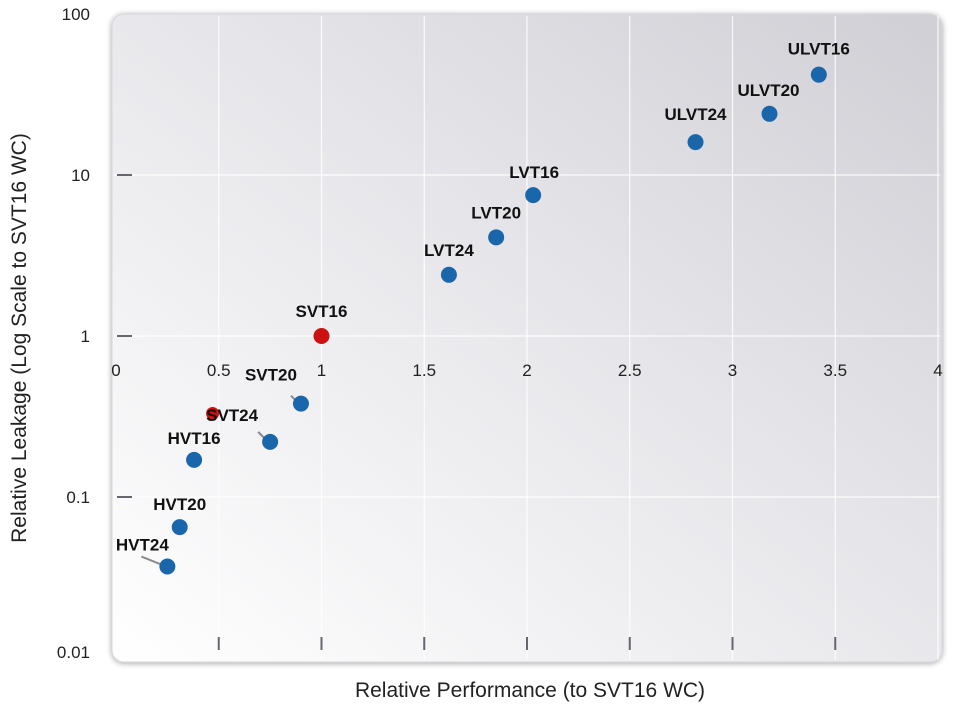  What do you see at coordinates (80, 175) in the screenshot?
I see `y-tick-label: 10` at bounding box center [80, 175].